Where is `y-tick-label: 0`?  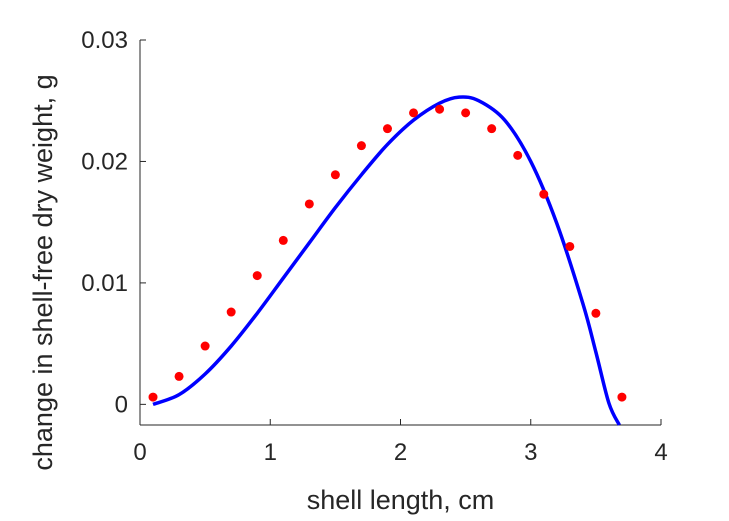
y-tick-label: 0 is located at coordinates (121, 404).